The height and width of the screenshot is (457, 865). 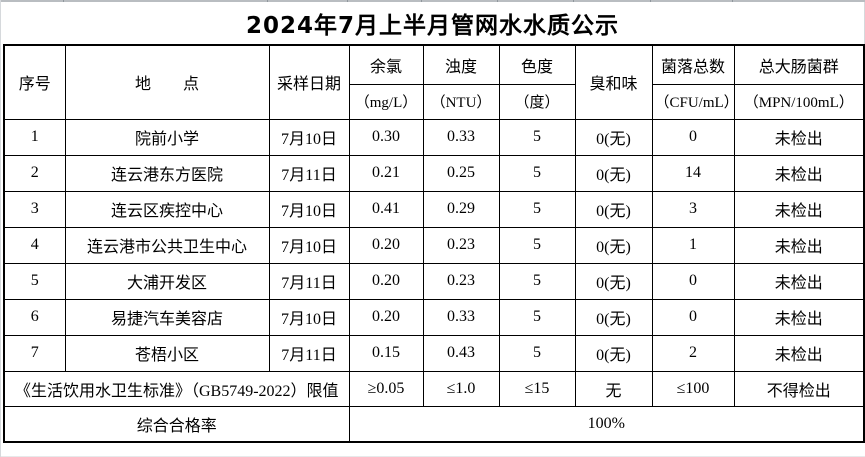 I want to click on gridline-strip, so click(x=433, y=1).